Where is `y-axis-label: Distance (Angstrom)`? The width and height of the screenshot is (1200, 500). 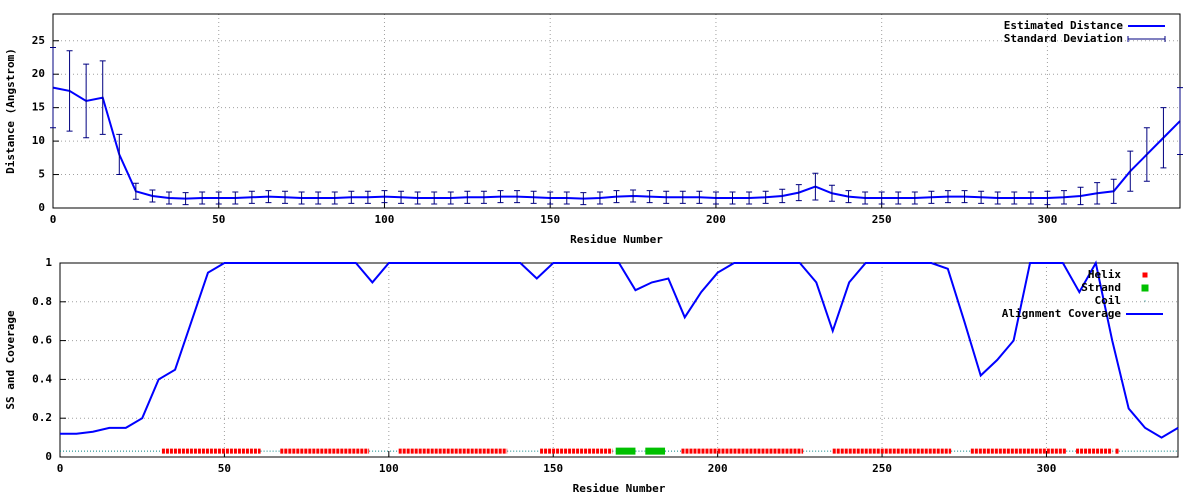
y-axis-label: Distance (Angstrom) is located at coordinates (10, 111).